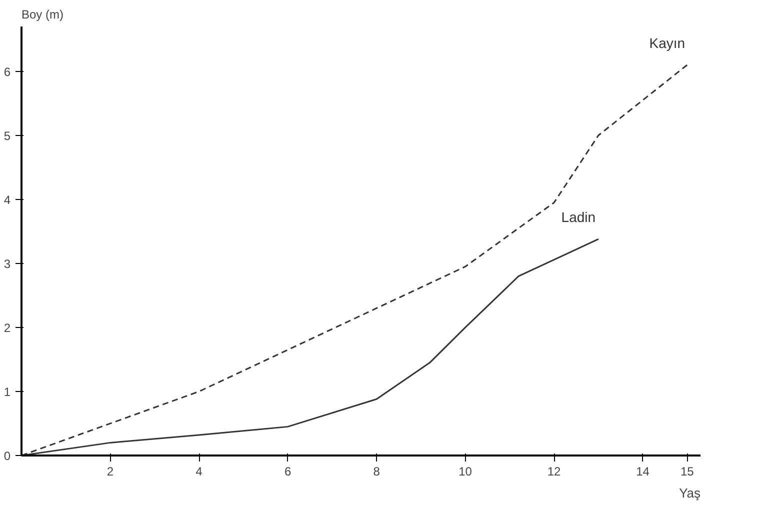  I want to click on x-tick-label: 2, so click(110, 471).